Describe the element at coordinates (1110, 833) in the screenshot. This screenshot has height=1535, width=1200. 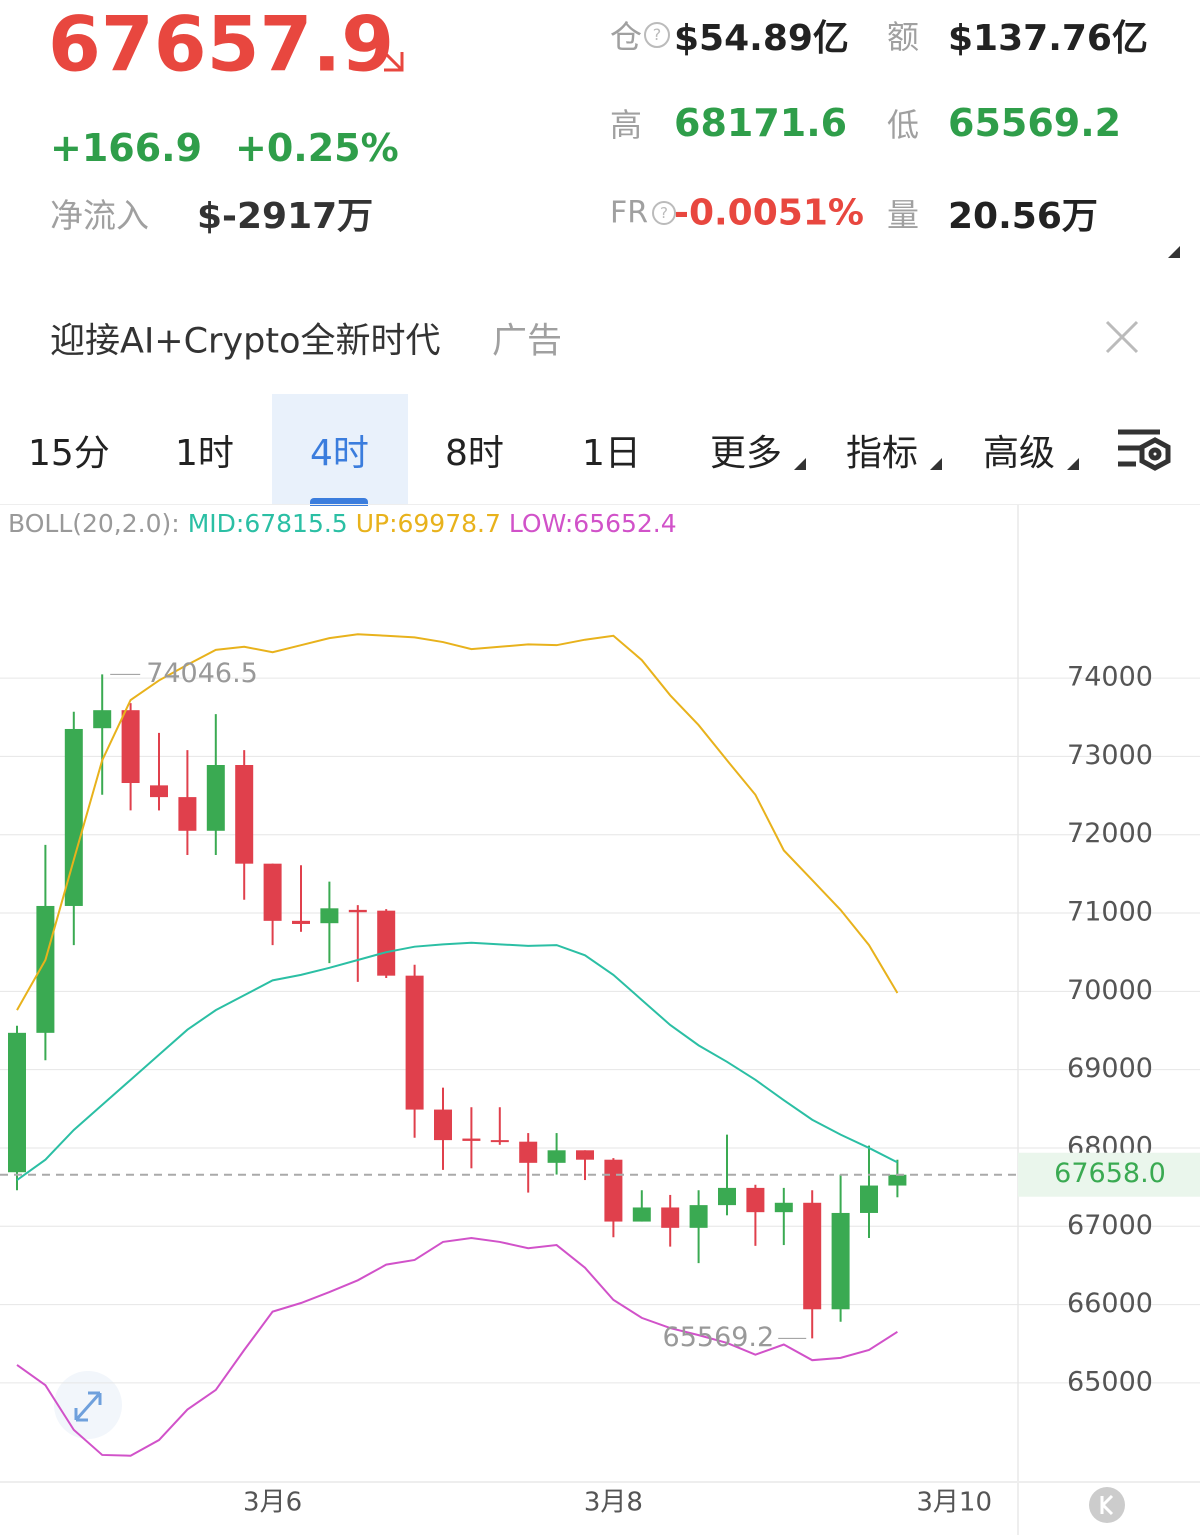
I see `y-tick-label: 72000` at that location.